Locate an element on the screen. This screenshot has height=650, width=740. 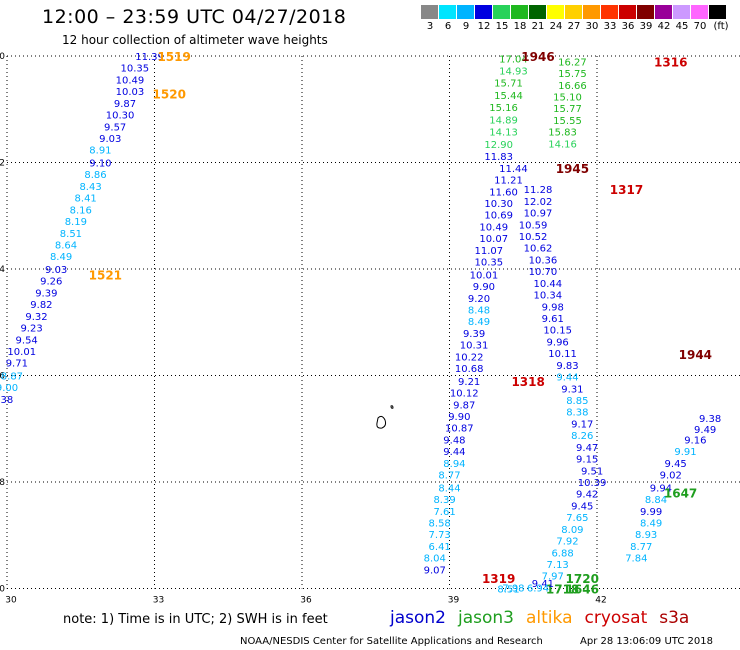
legend-label: 39 is located at coordinates (646, 26).